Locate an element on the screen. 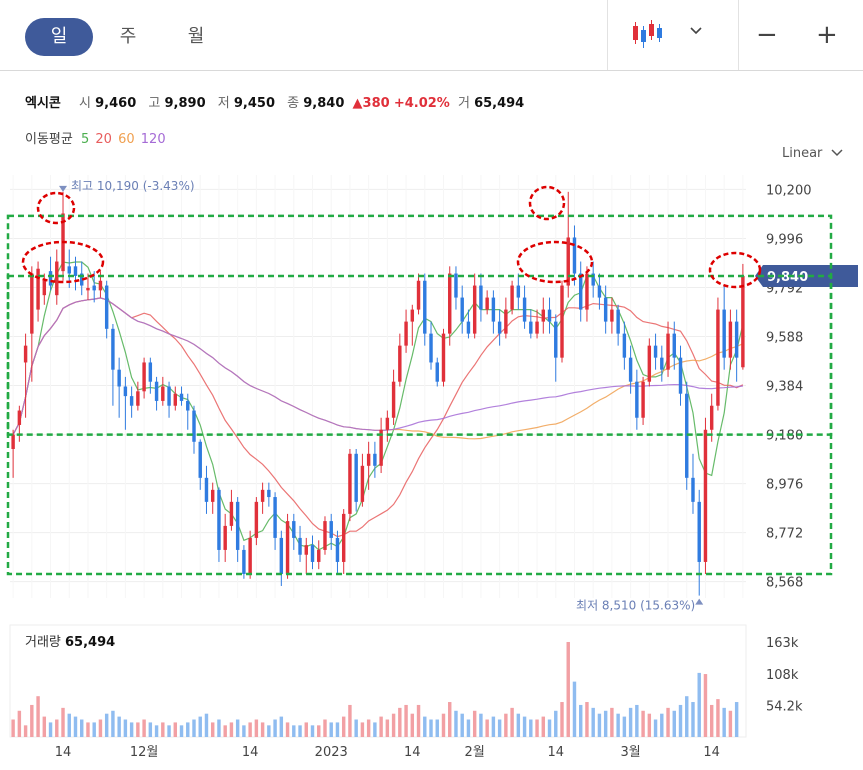 This screenshot has height=770, width=863. scale-selector: Linear is located at coordinates (812, 153).